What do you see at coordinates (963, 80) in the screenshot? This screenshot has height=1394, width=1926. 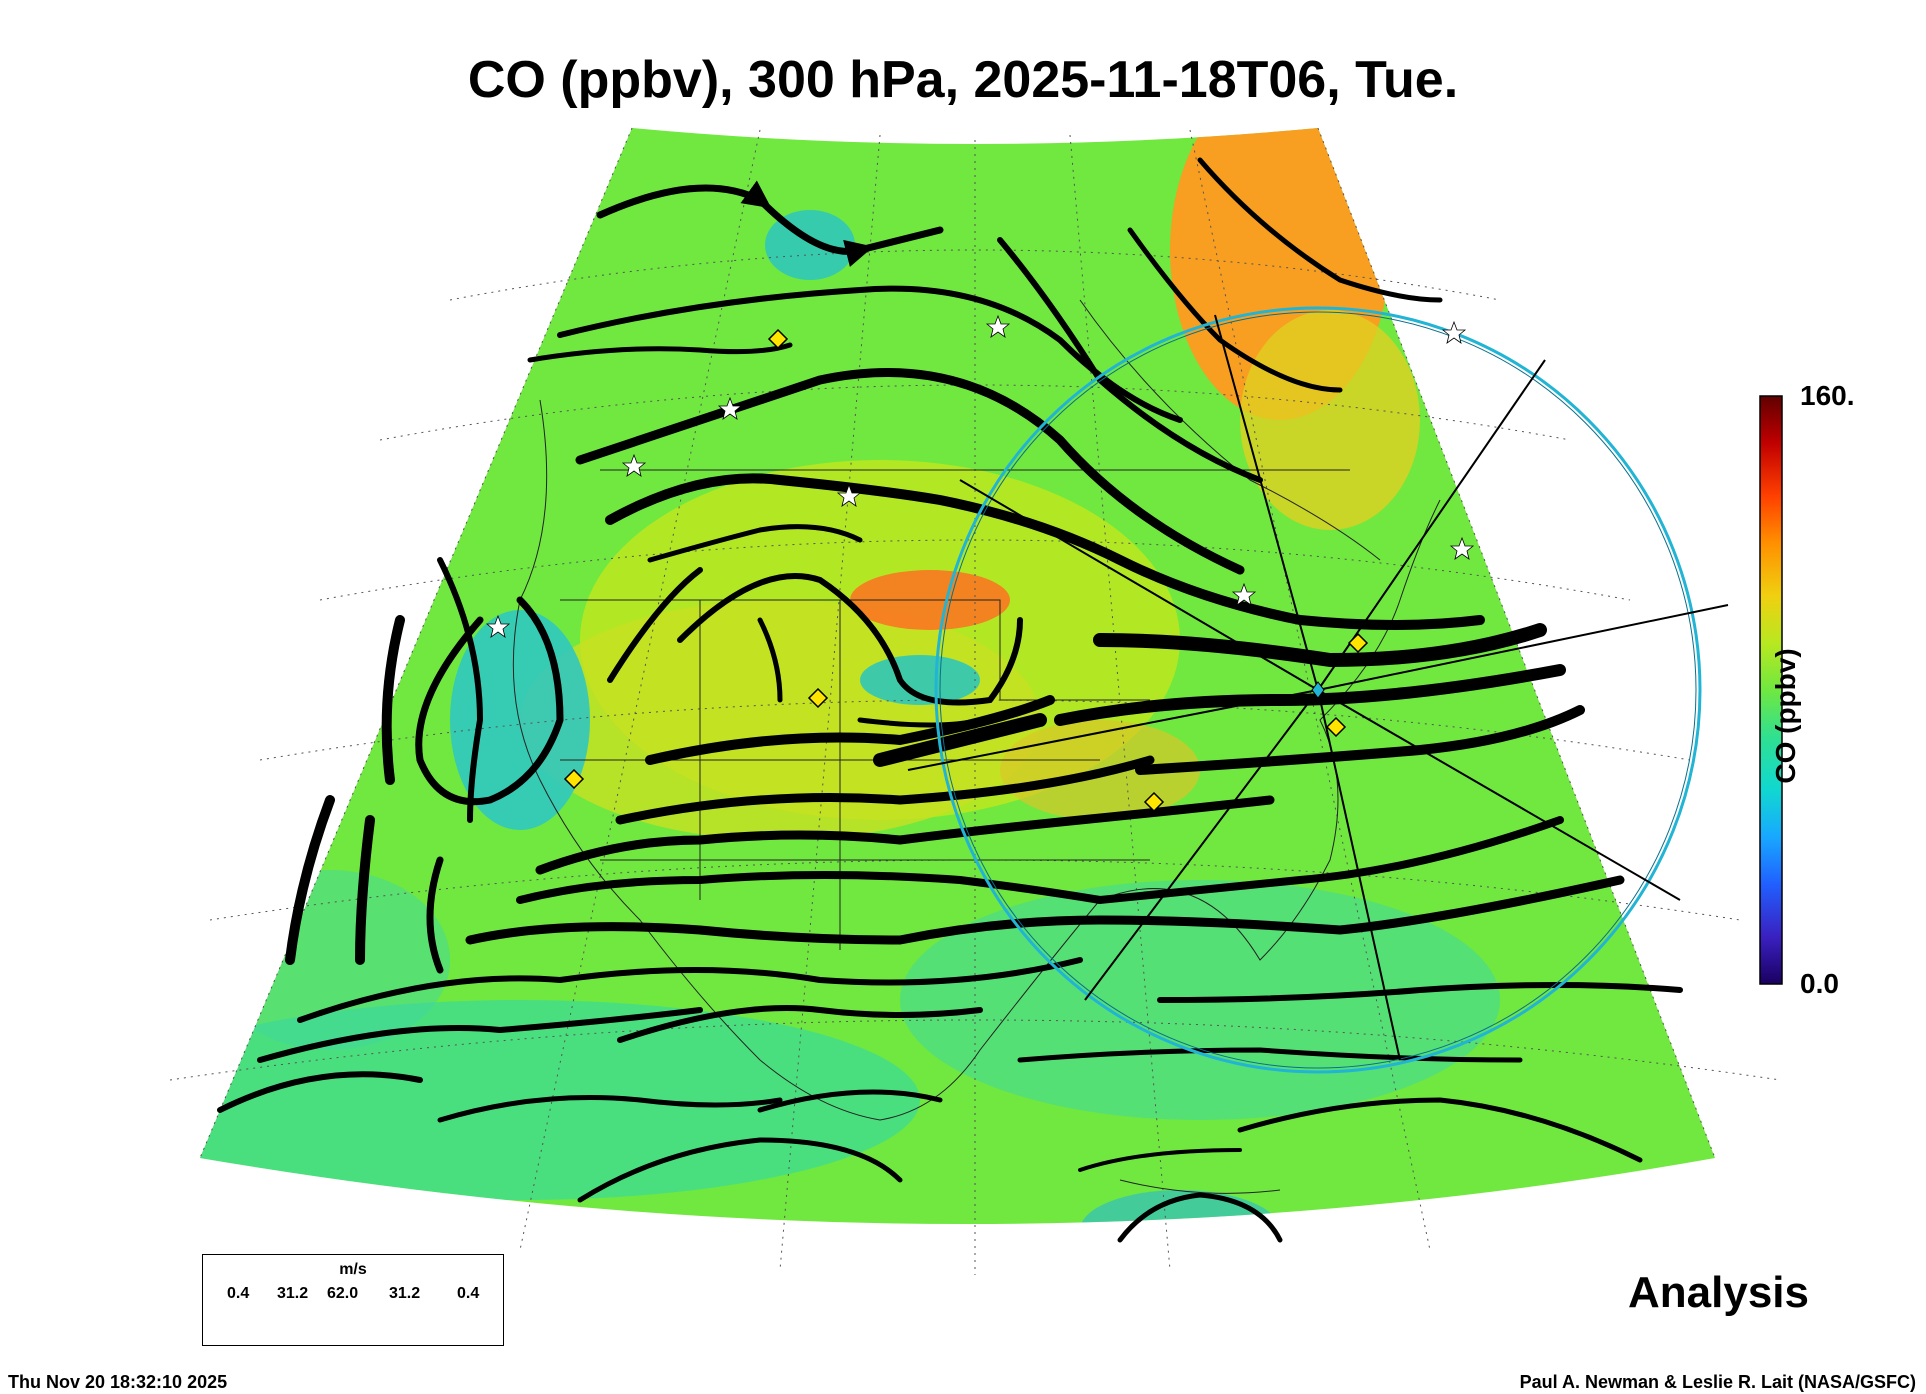 I see `map-title: CO (ppbv), 300 hPa, 2025-11-18T06, Tue.` at bounding box center [963, 80].